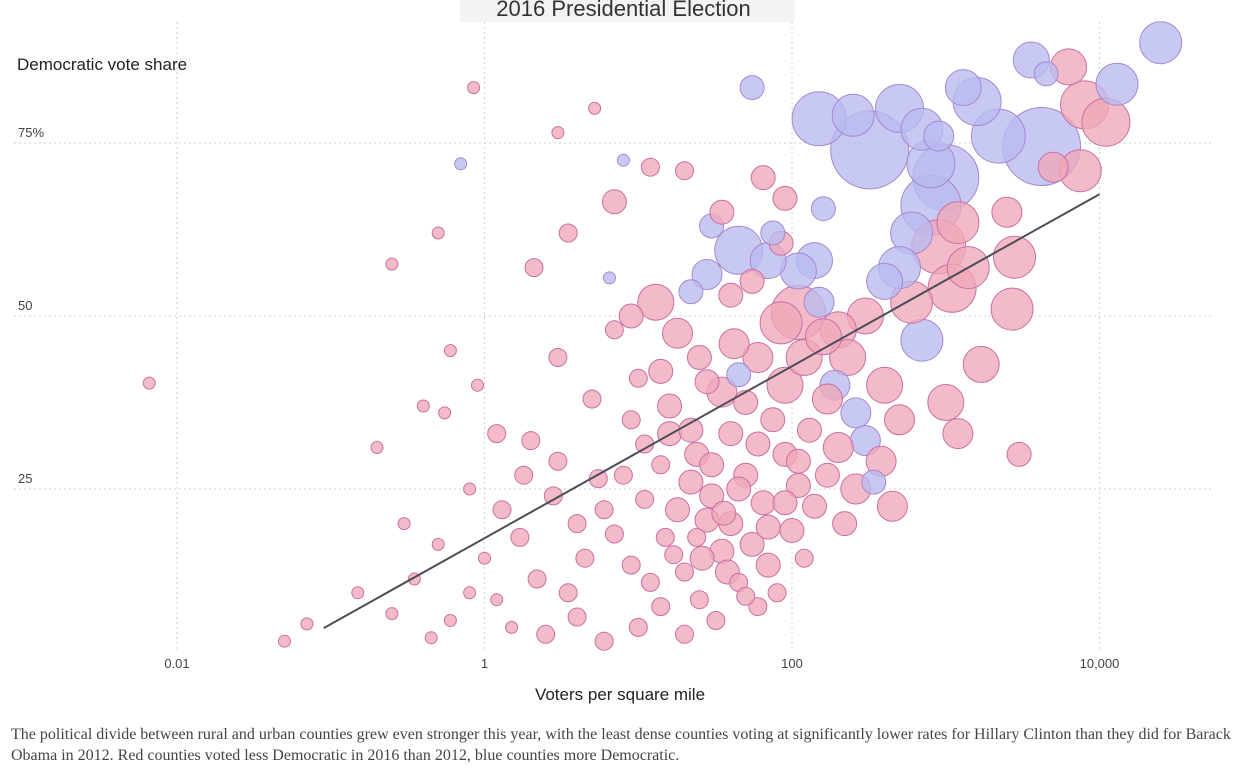  I want to click on x-tick-label: 100, so click(792, 663).